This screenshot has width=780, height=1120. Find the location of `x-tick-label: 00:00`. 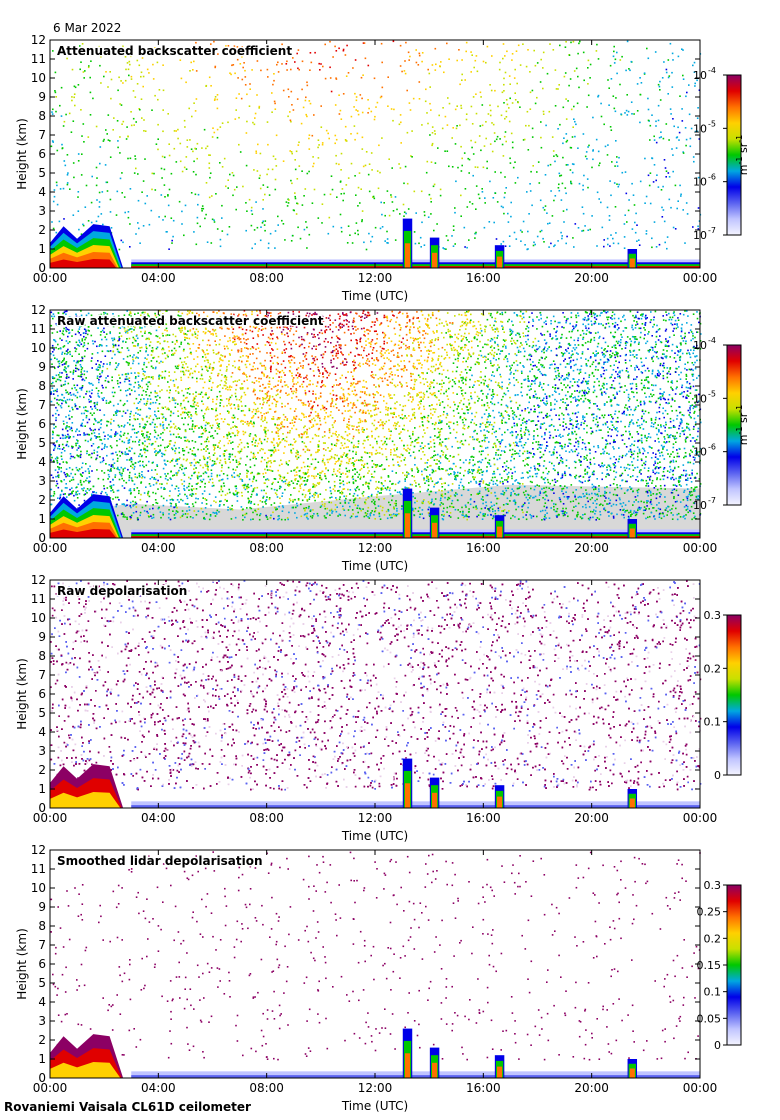

x-tick-label: 00:00 is located at coordinates (50, 278).